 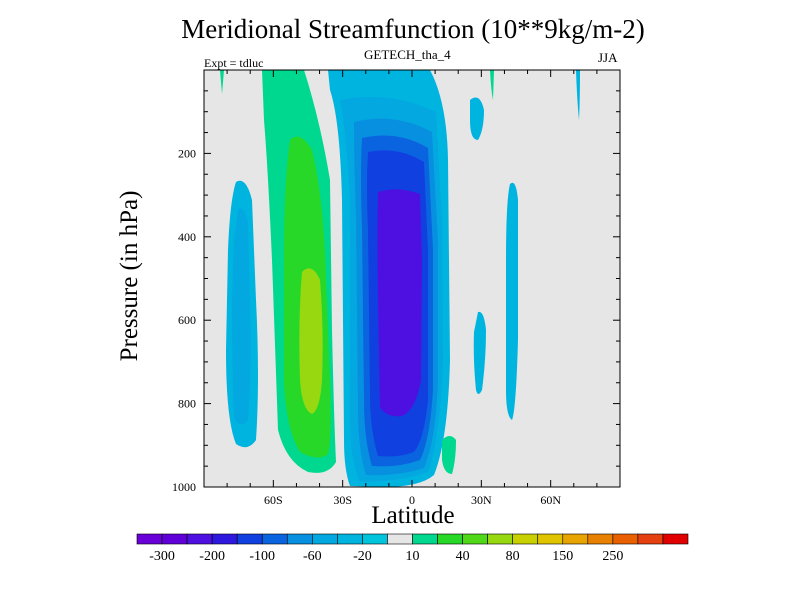 I want to click on colorbar: -300 -200 -100 -60 -20 10 40 80 150 250, so click(x=412, y=548).